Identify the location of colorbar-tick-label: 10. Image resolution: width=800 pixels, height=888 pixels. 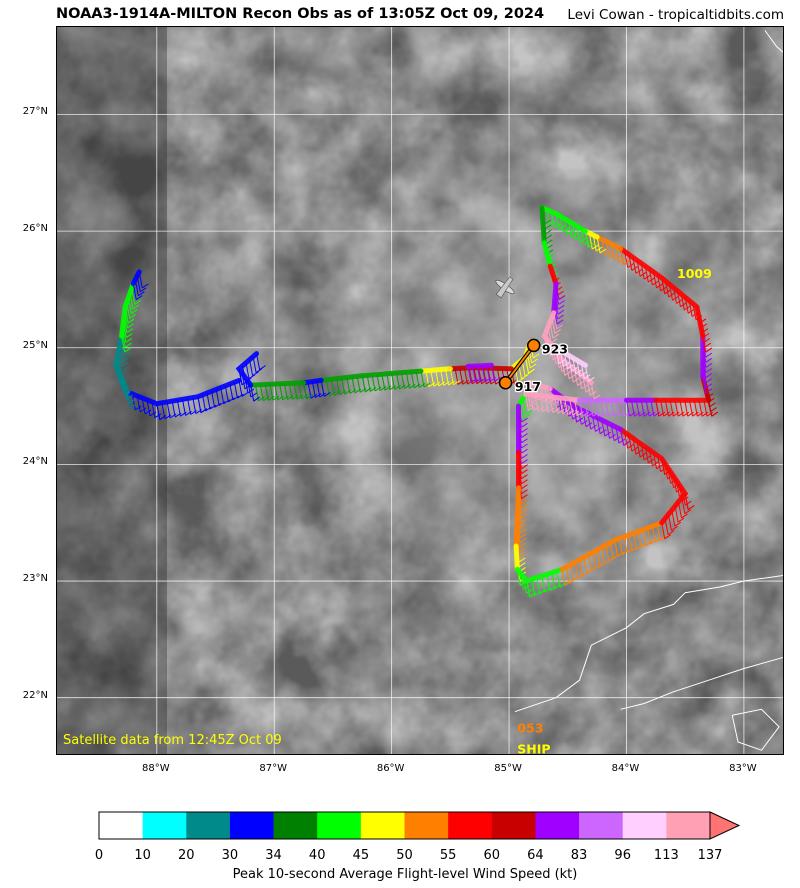
(142, 855).